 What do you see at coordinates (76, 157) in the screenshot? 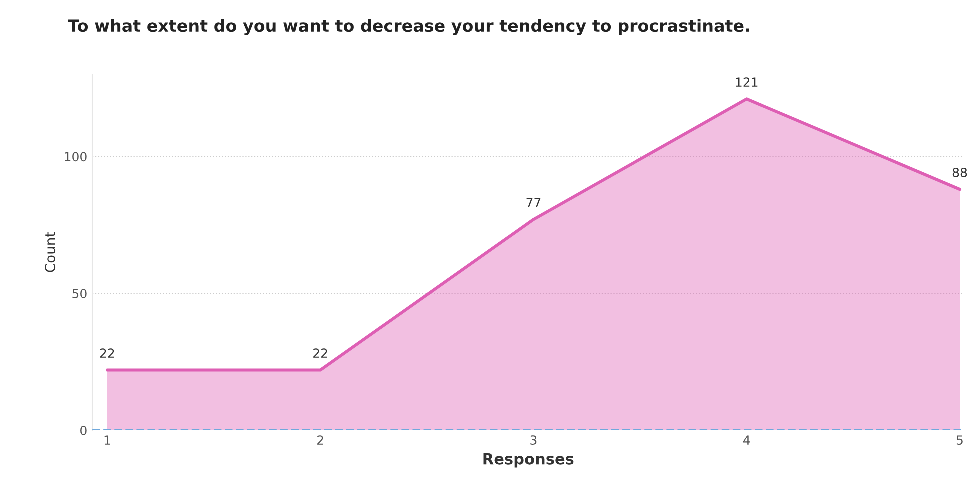
I see `y-tick-label: 100` at bounding box center [76, 157].